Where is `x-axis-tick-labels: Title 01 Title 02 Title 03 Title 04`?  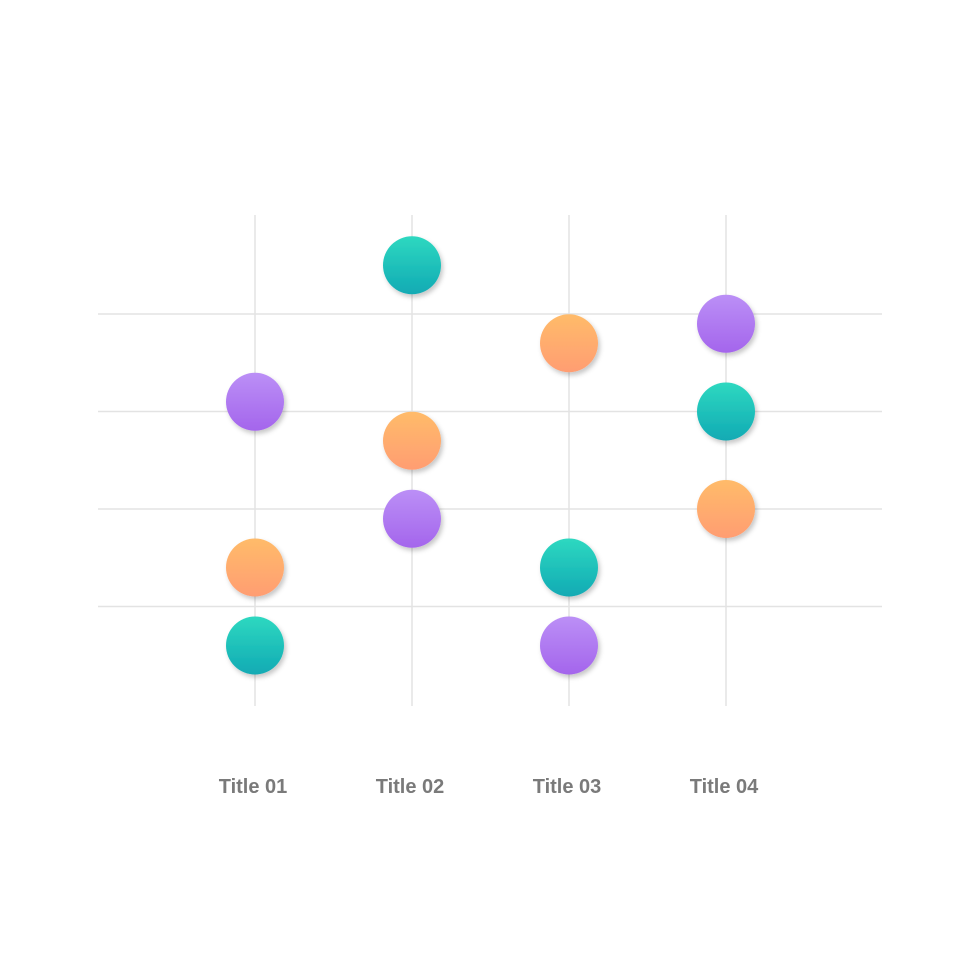 x-axis-tick-labels: Title 01 Title 02 Title 03 Title 04 is located at coordinates (489, 787).